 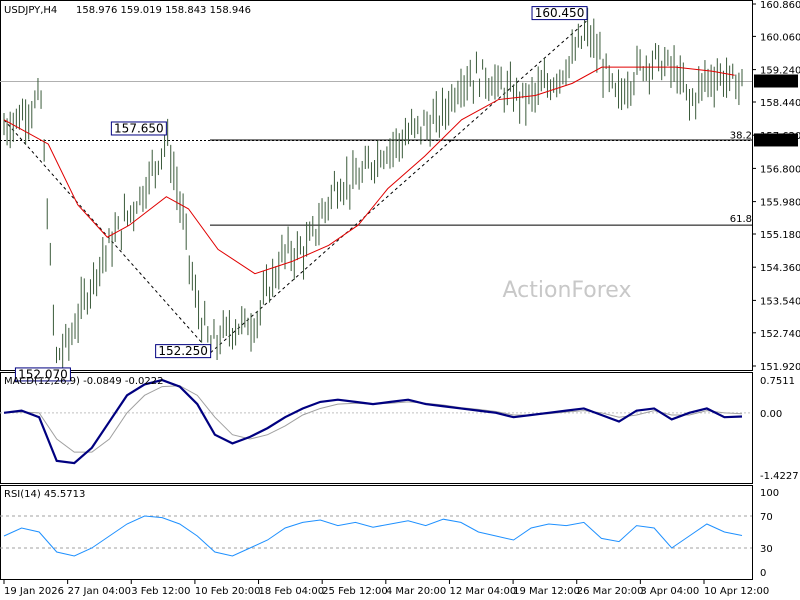 I want to click on macd-tick-label: -1.4227, so click(x=779, y=476).